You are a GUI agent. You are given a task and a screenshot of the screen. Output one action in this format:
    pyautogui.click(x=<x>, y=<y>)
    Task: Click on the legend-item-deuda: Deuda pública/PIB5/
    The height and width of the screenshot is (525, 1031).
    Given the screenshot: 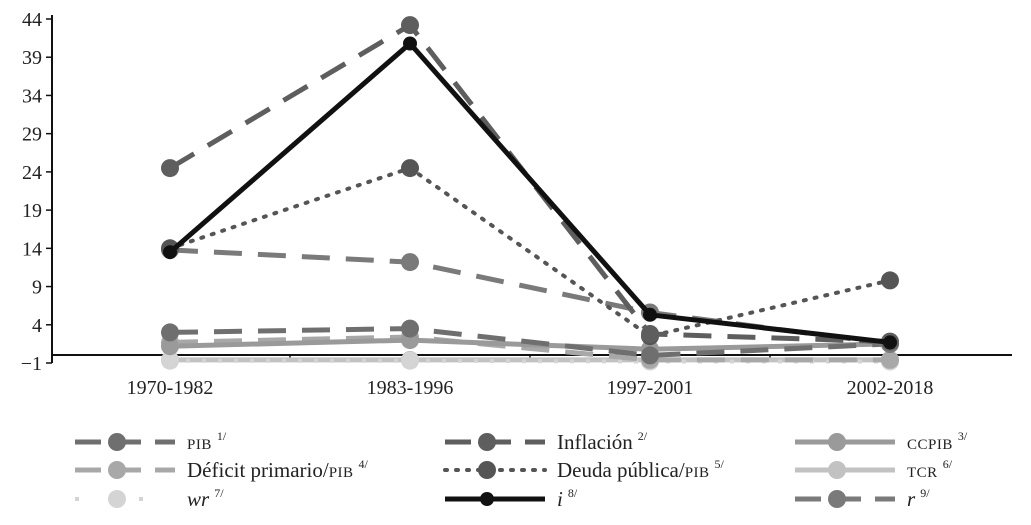 What is the action you would take?
    pyautogui.click(x=584, y=469)
    